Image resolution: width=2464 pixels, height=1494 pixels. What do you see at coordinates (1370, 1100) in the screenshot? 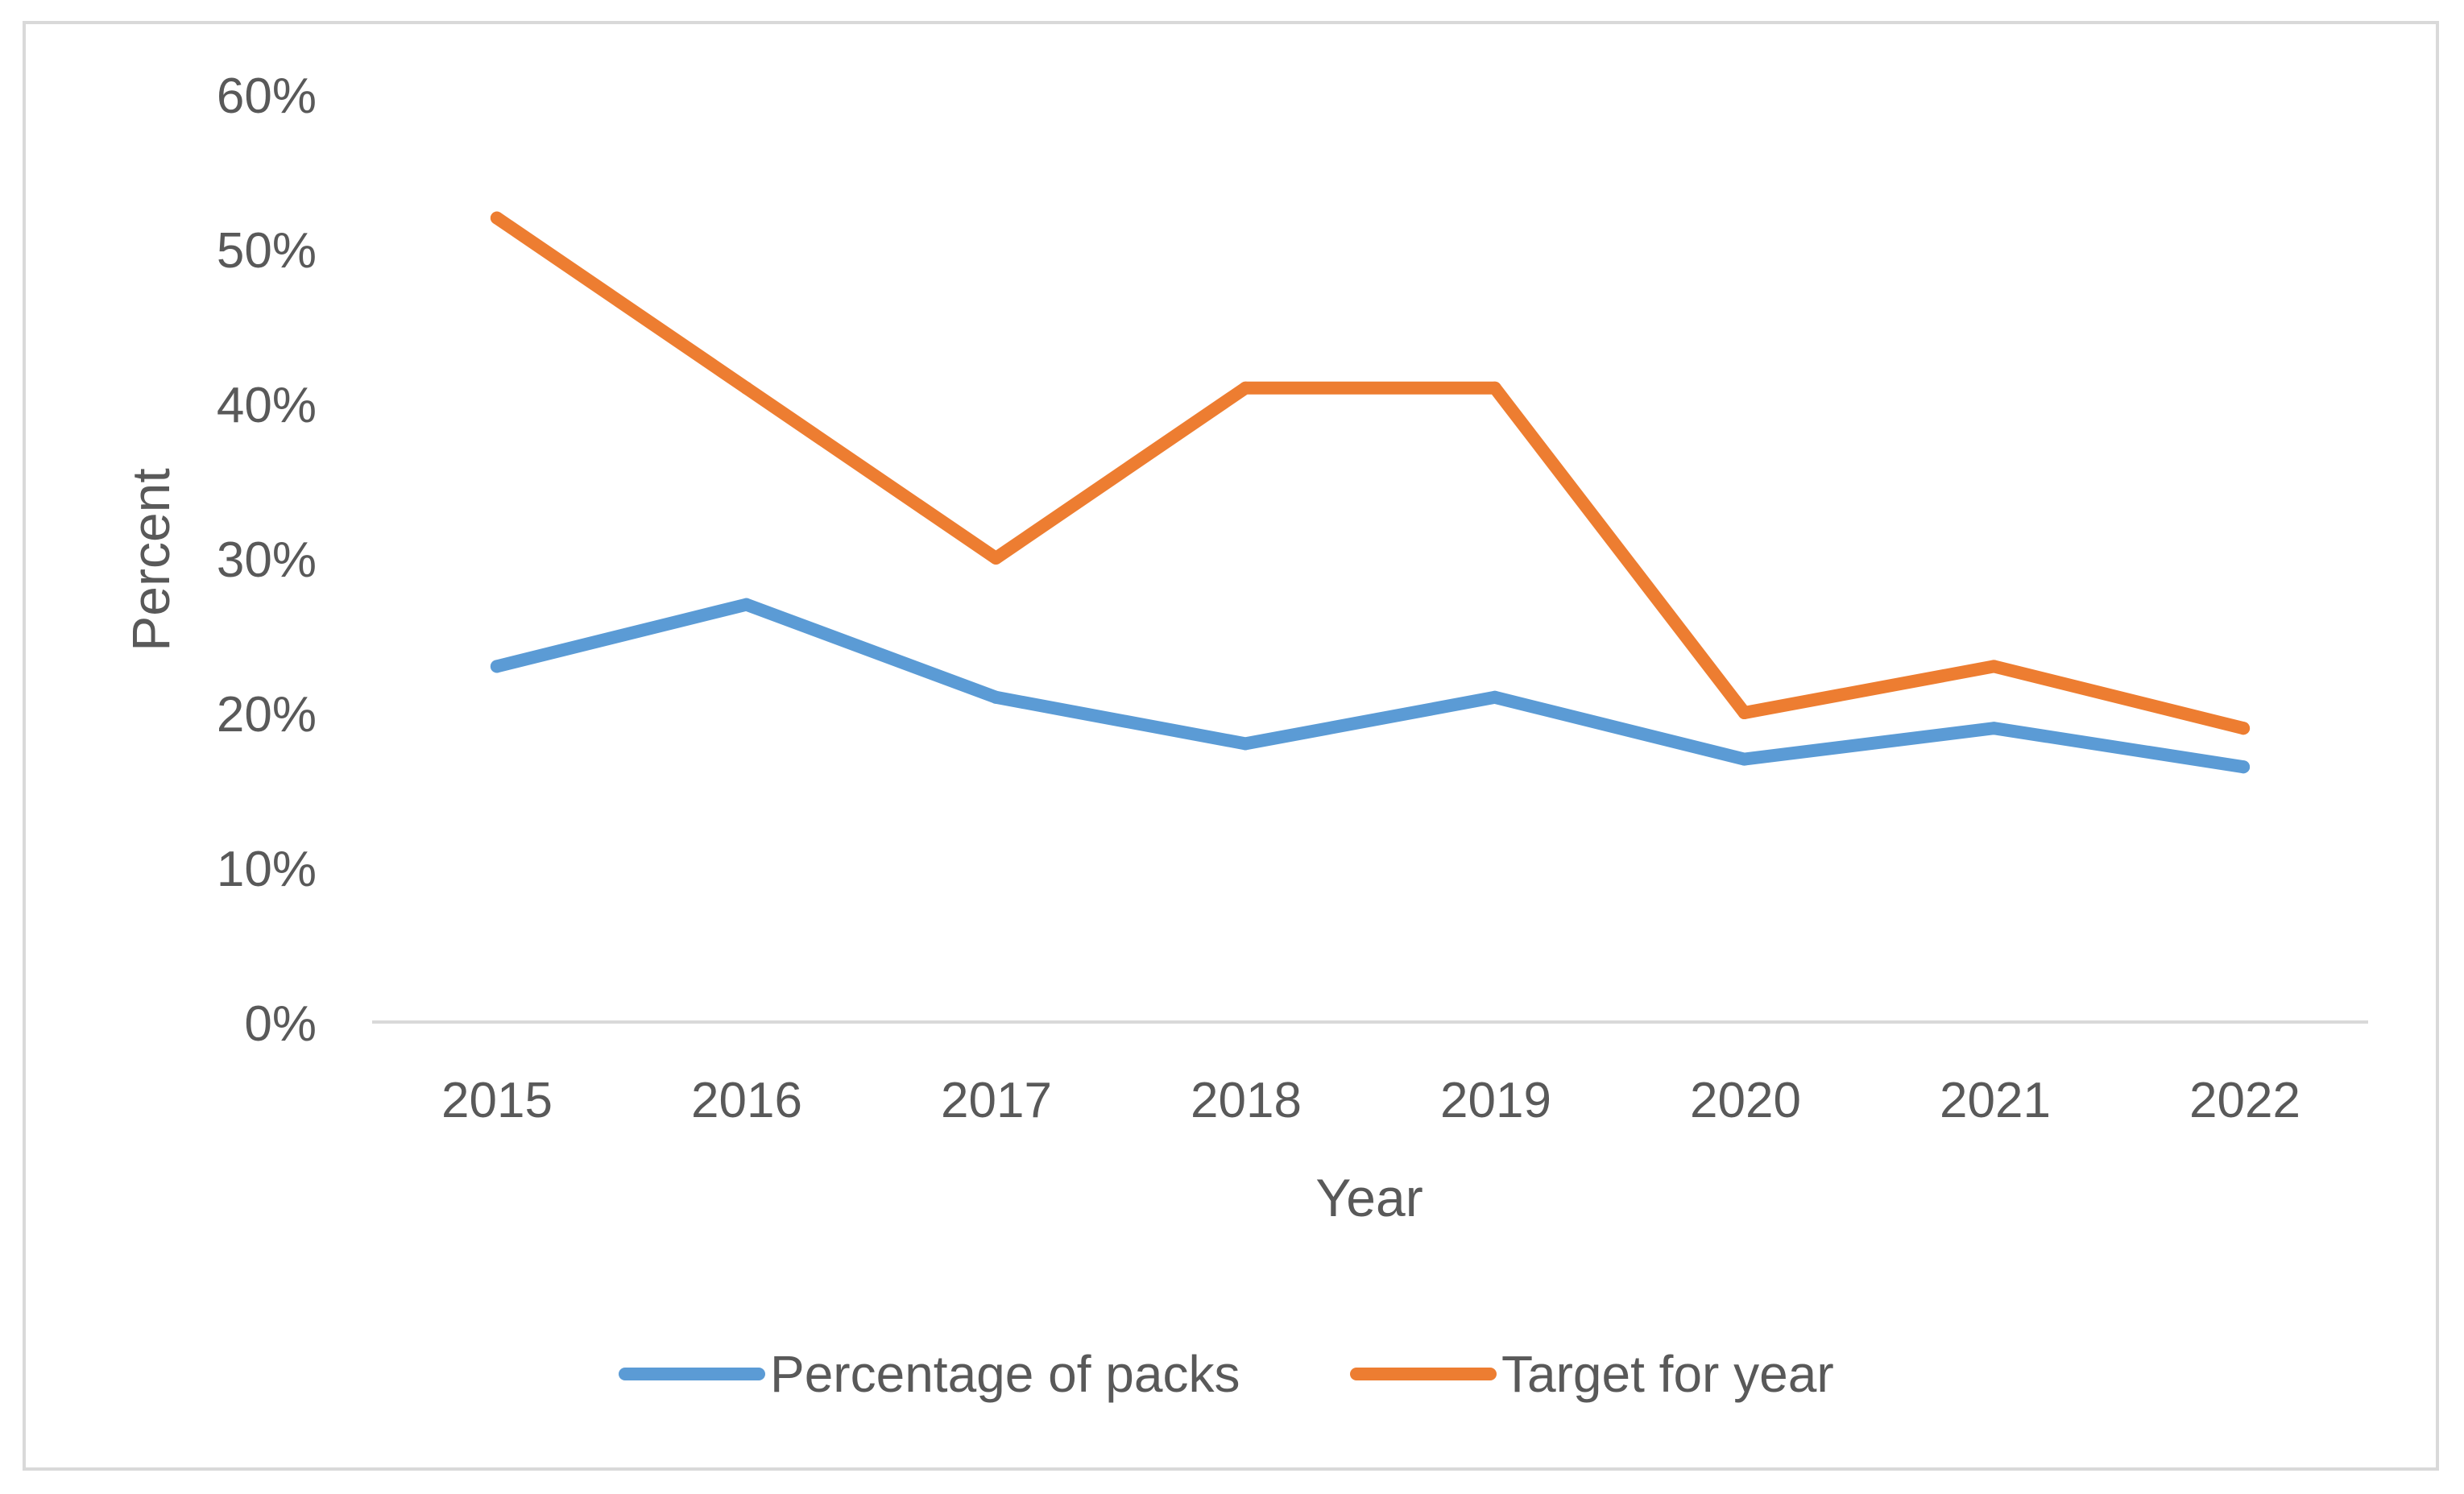
I see `x-axis-ticks: 2015 2016 2017 2018 2019 2020 2021 2022` at bounding box center [1370, 1100].